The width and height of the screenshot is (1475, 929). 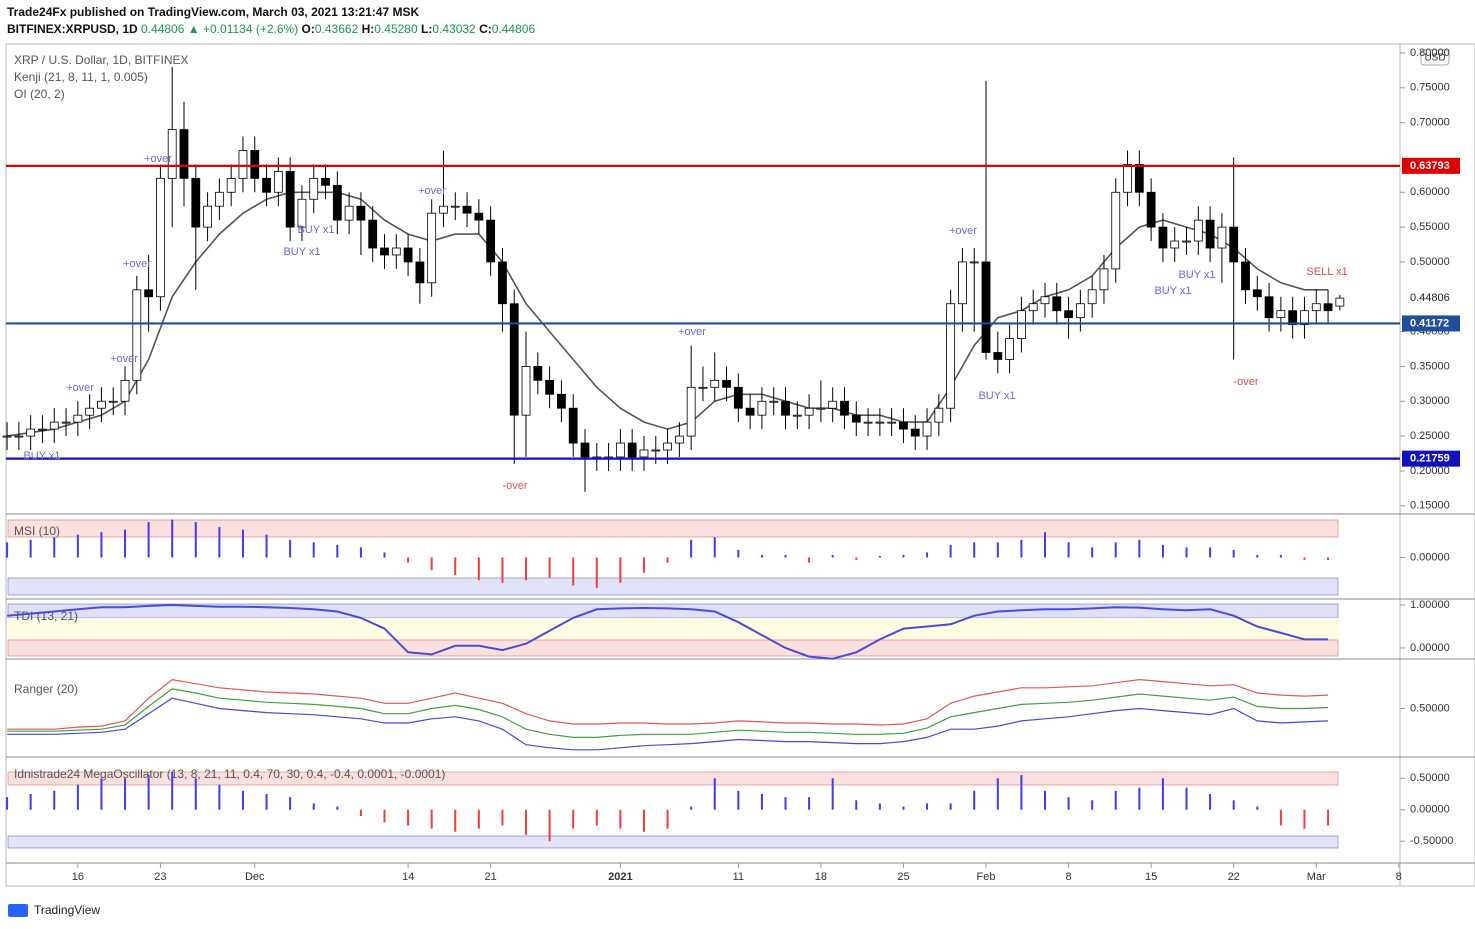 I want to click on x-tick-label: 2021, so click(x=620, y=877).